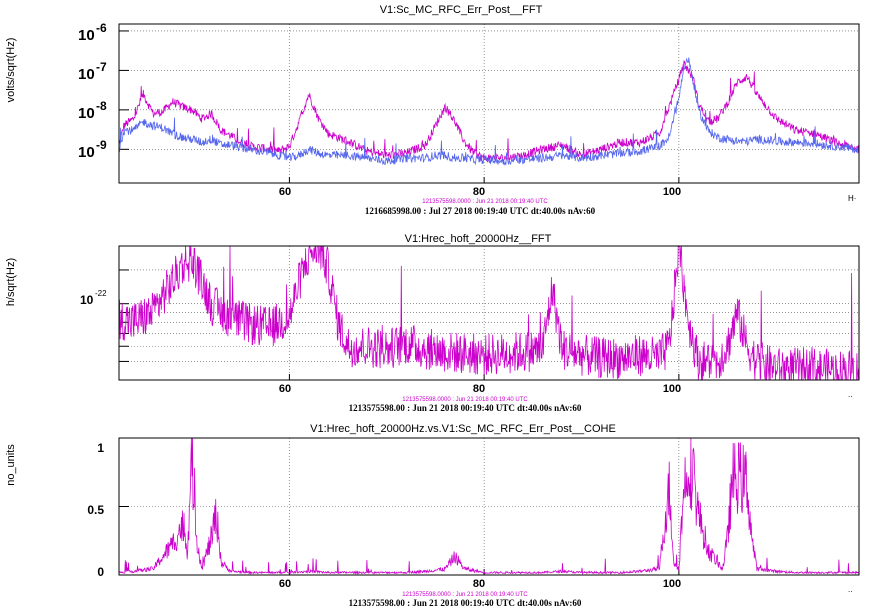 This screenshot has width=887, height=614. Describe the element at coordinates (285, 584) in the screenshot. I see `panel3-xtick: 60` at that location.